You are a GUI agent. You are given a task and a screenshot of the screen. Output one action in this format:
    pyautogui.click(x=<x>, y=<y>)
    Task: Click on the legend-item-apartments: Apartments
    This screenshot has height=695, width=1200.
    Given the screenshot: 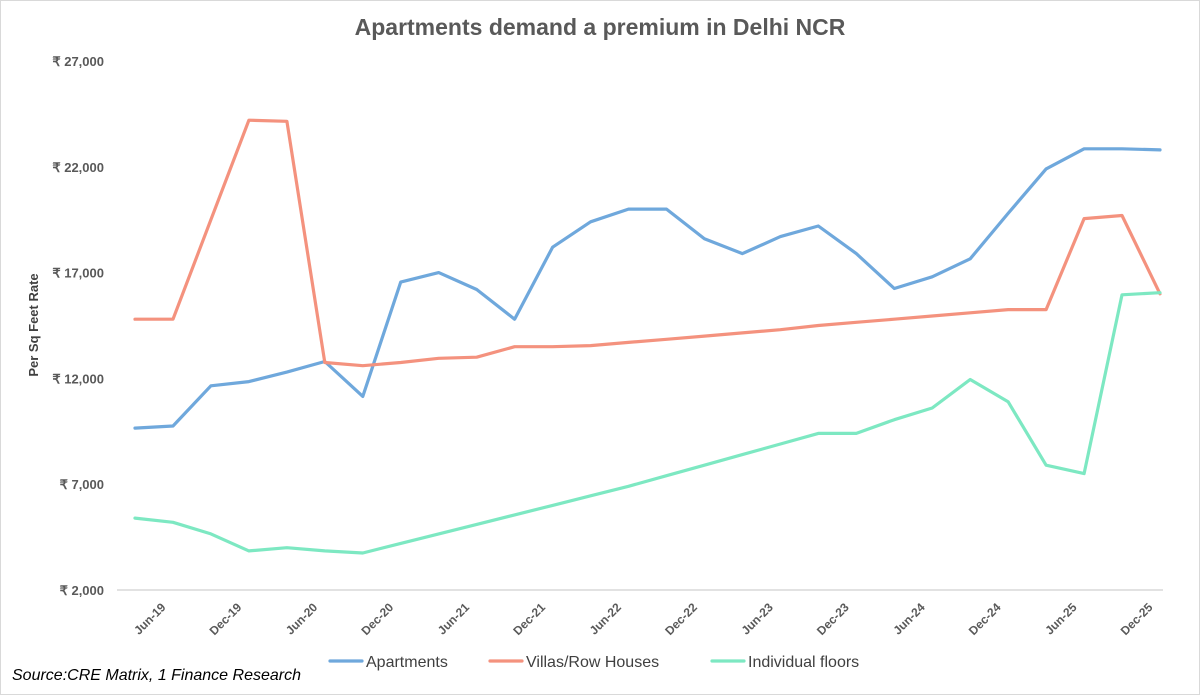 What is the action you would take?
    pyautogui.click(x=388, y=662)
    